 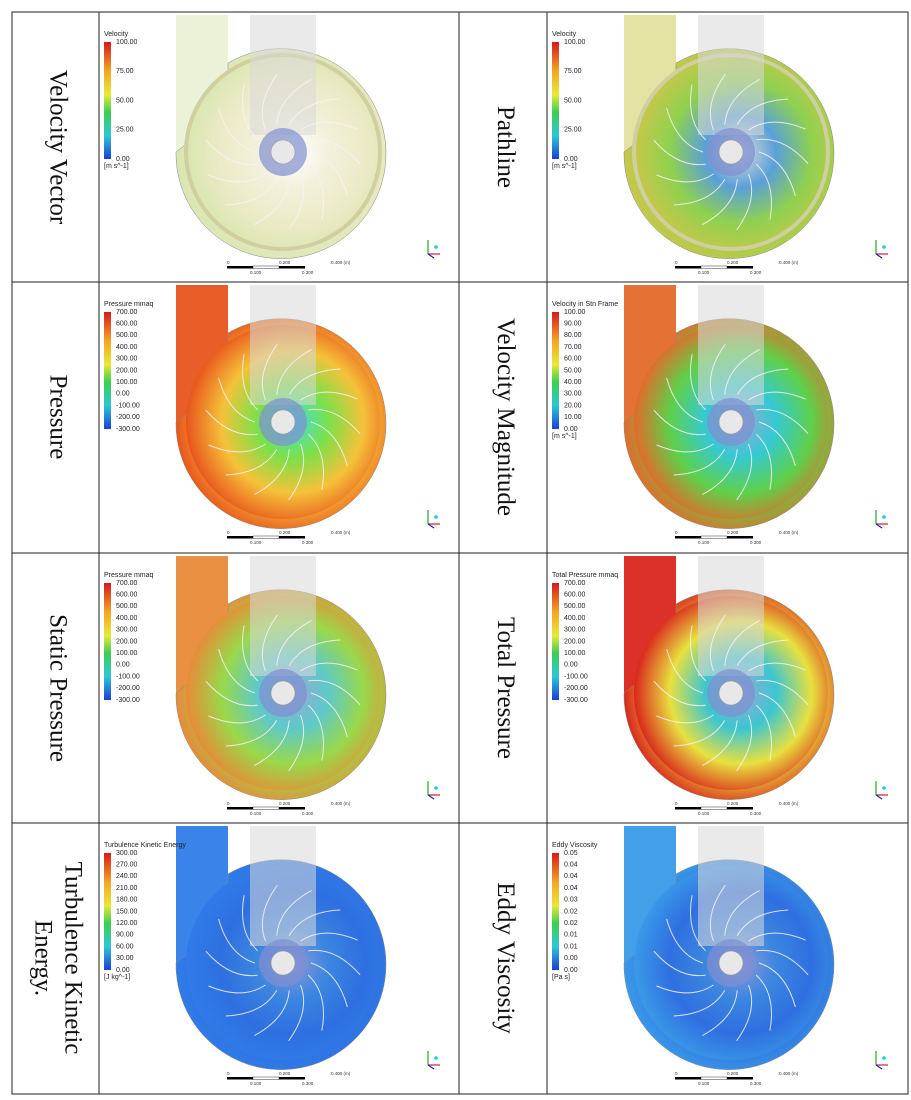 What do you see at coordinates (285, 803) in the screenshot?
I see `scale-label: 0.200` at bounding box center [285, 803].